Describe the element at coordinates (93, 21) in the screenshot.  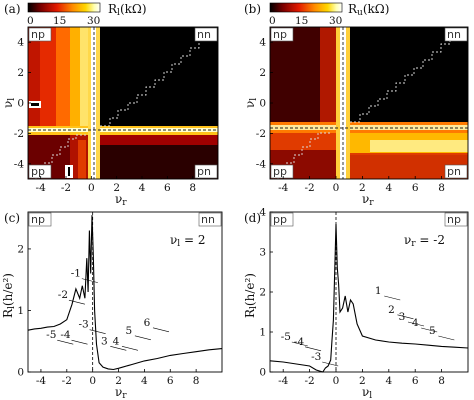
I see `colorbar-a-tick-30: 30` at that location.